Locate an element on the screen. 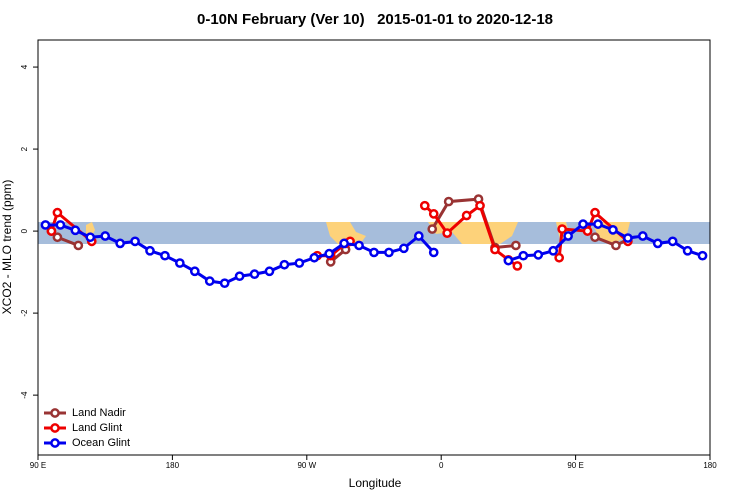  legend-label: Ocean Glint is located at coordinates (101, 443).